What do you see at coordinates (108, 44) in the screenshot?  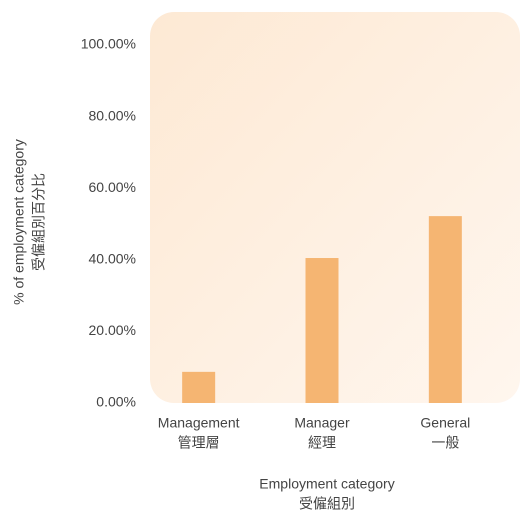 I see `y-tick-label: 100.00%` at bounding box center [108, 44].